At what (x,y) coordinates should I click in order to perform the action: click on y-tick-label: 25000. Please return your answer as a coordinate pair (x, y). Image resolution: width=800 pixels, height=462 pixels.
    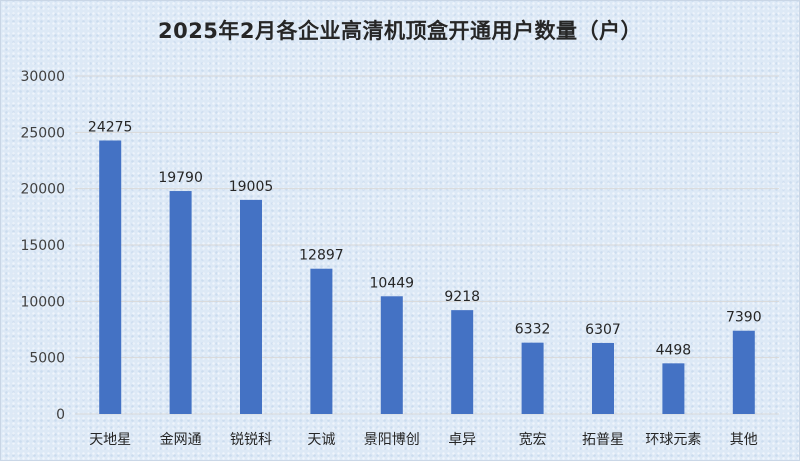
    Looking at the image, I should click on (42, 133).